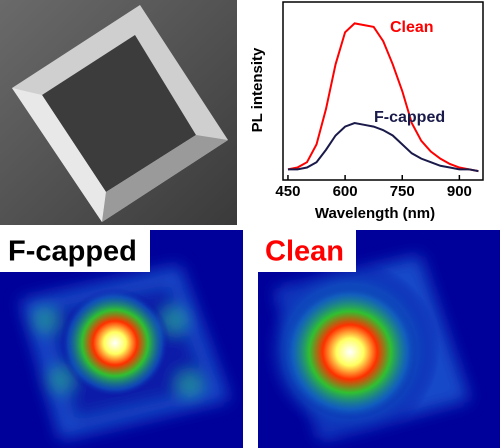  I want to click on pl-chart: PL intensity Wavelength (nm), so click(342, 134).